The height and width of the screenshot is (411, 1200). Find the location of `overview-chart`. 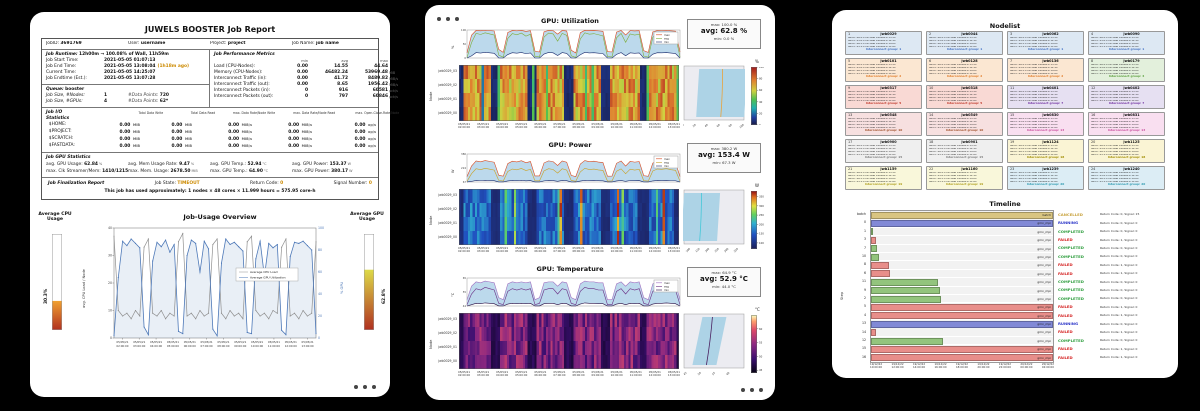

overview-chart is located at coordinates (213, 297).